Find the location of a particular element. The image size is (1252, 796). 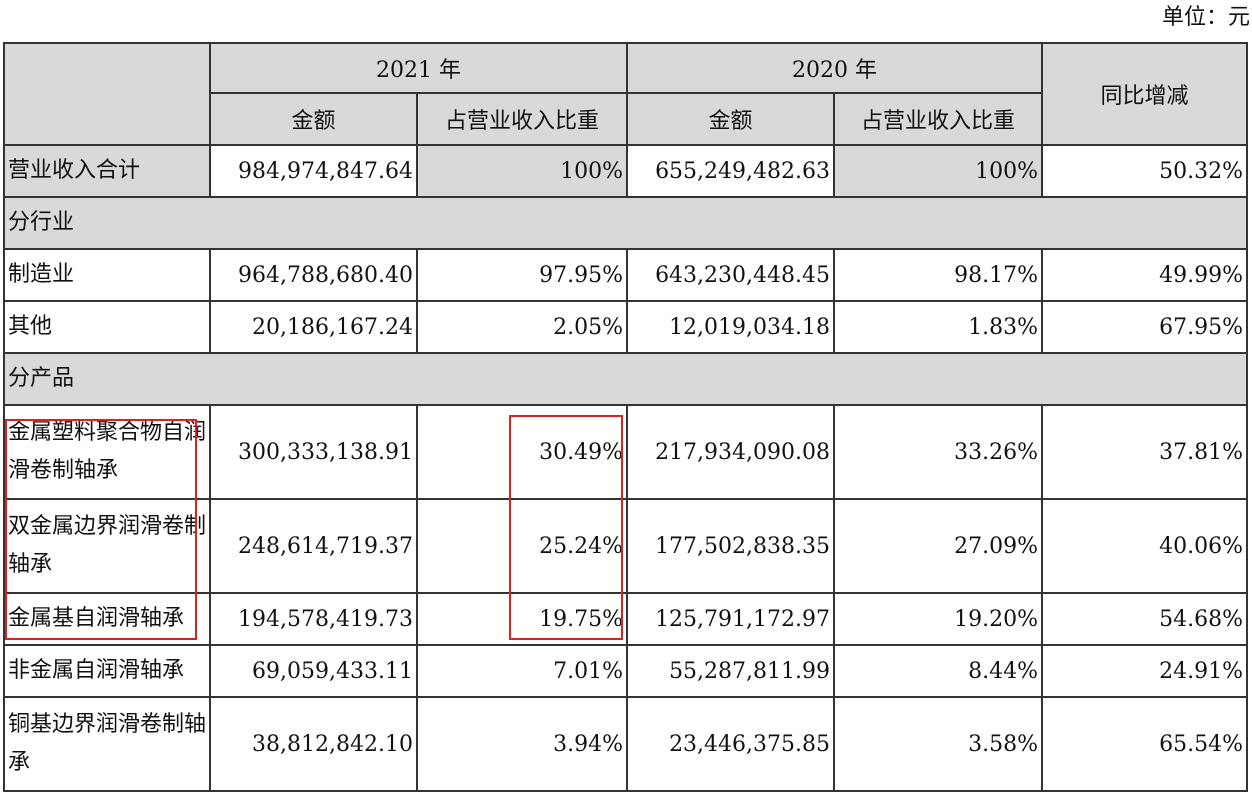

ratio-2020-cell: 100% is located at coordinates (938, 171).